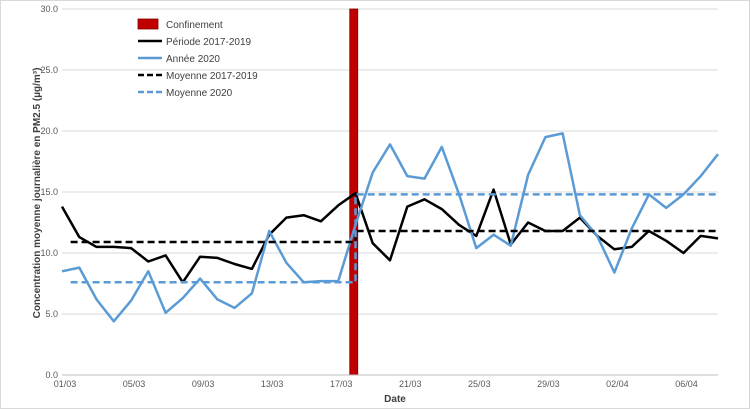  What do you see at coordinates (148, 24) in the screenshot?
I see `legend-swatch-confinement` at bounding box center [148, 24].